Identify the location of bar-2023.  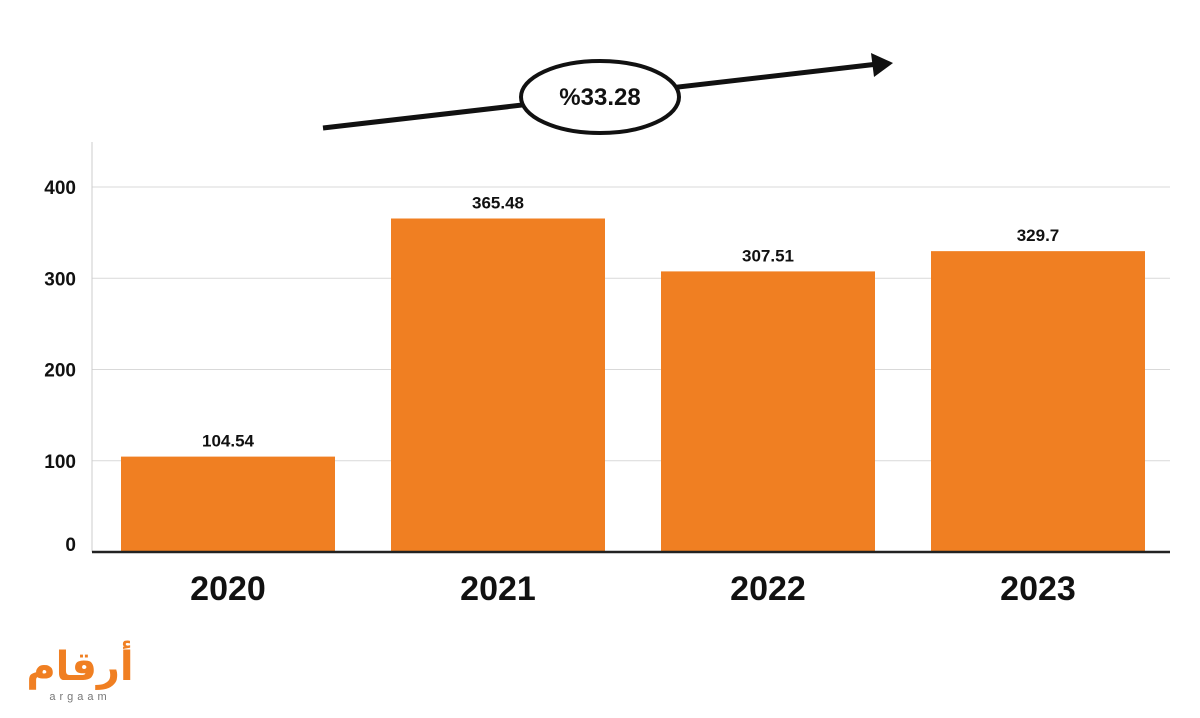
(1038, 401).